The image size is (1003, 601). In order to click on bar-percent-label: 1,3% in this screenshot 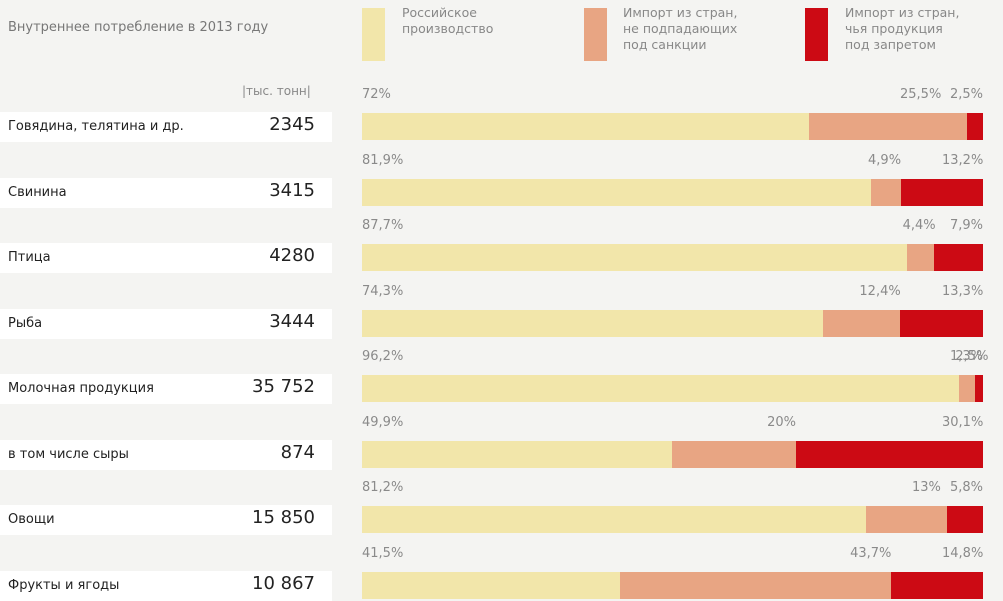, I will do `click(967, 356)`.